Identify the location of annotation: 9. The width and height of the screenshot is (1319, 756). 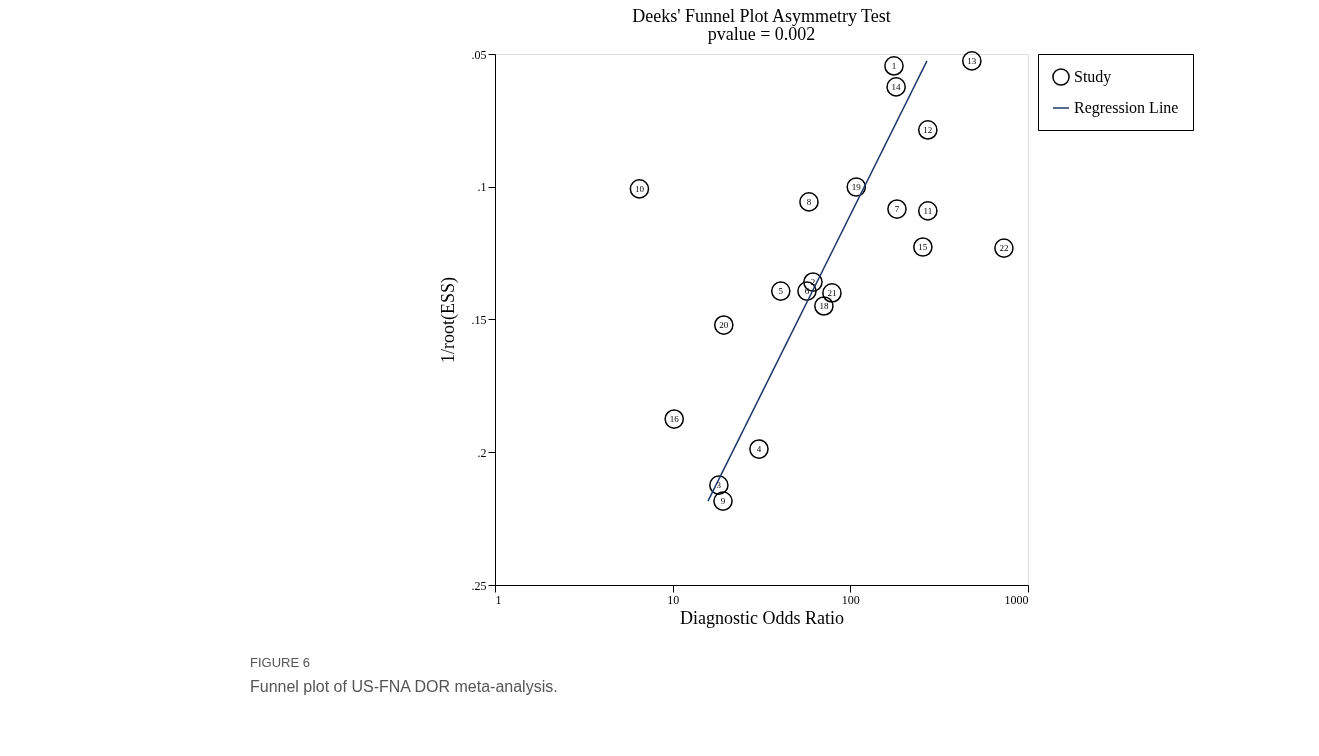
(723, 501).